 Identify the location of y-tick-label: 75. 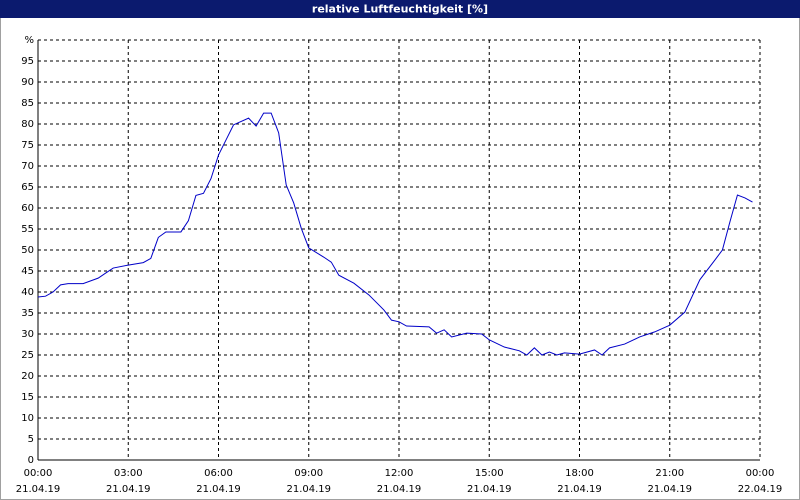
(27, 145).